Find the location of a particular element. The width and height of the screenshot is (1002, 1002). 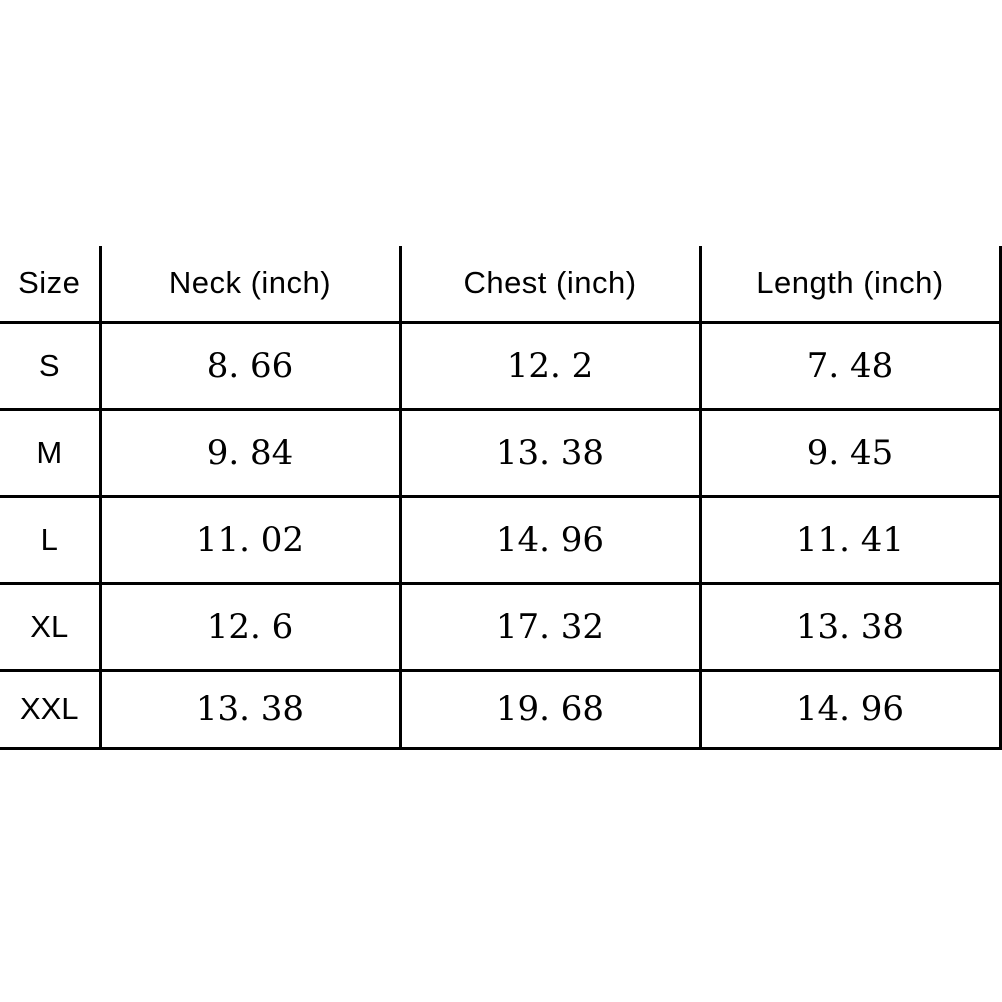

size-label-xl: XL is located at coordinates (51, 626).